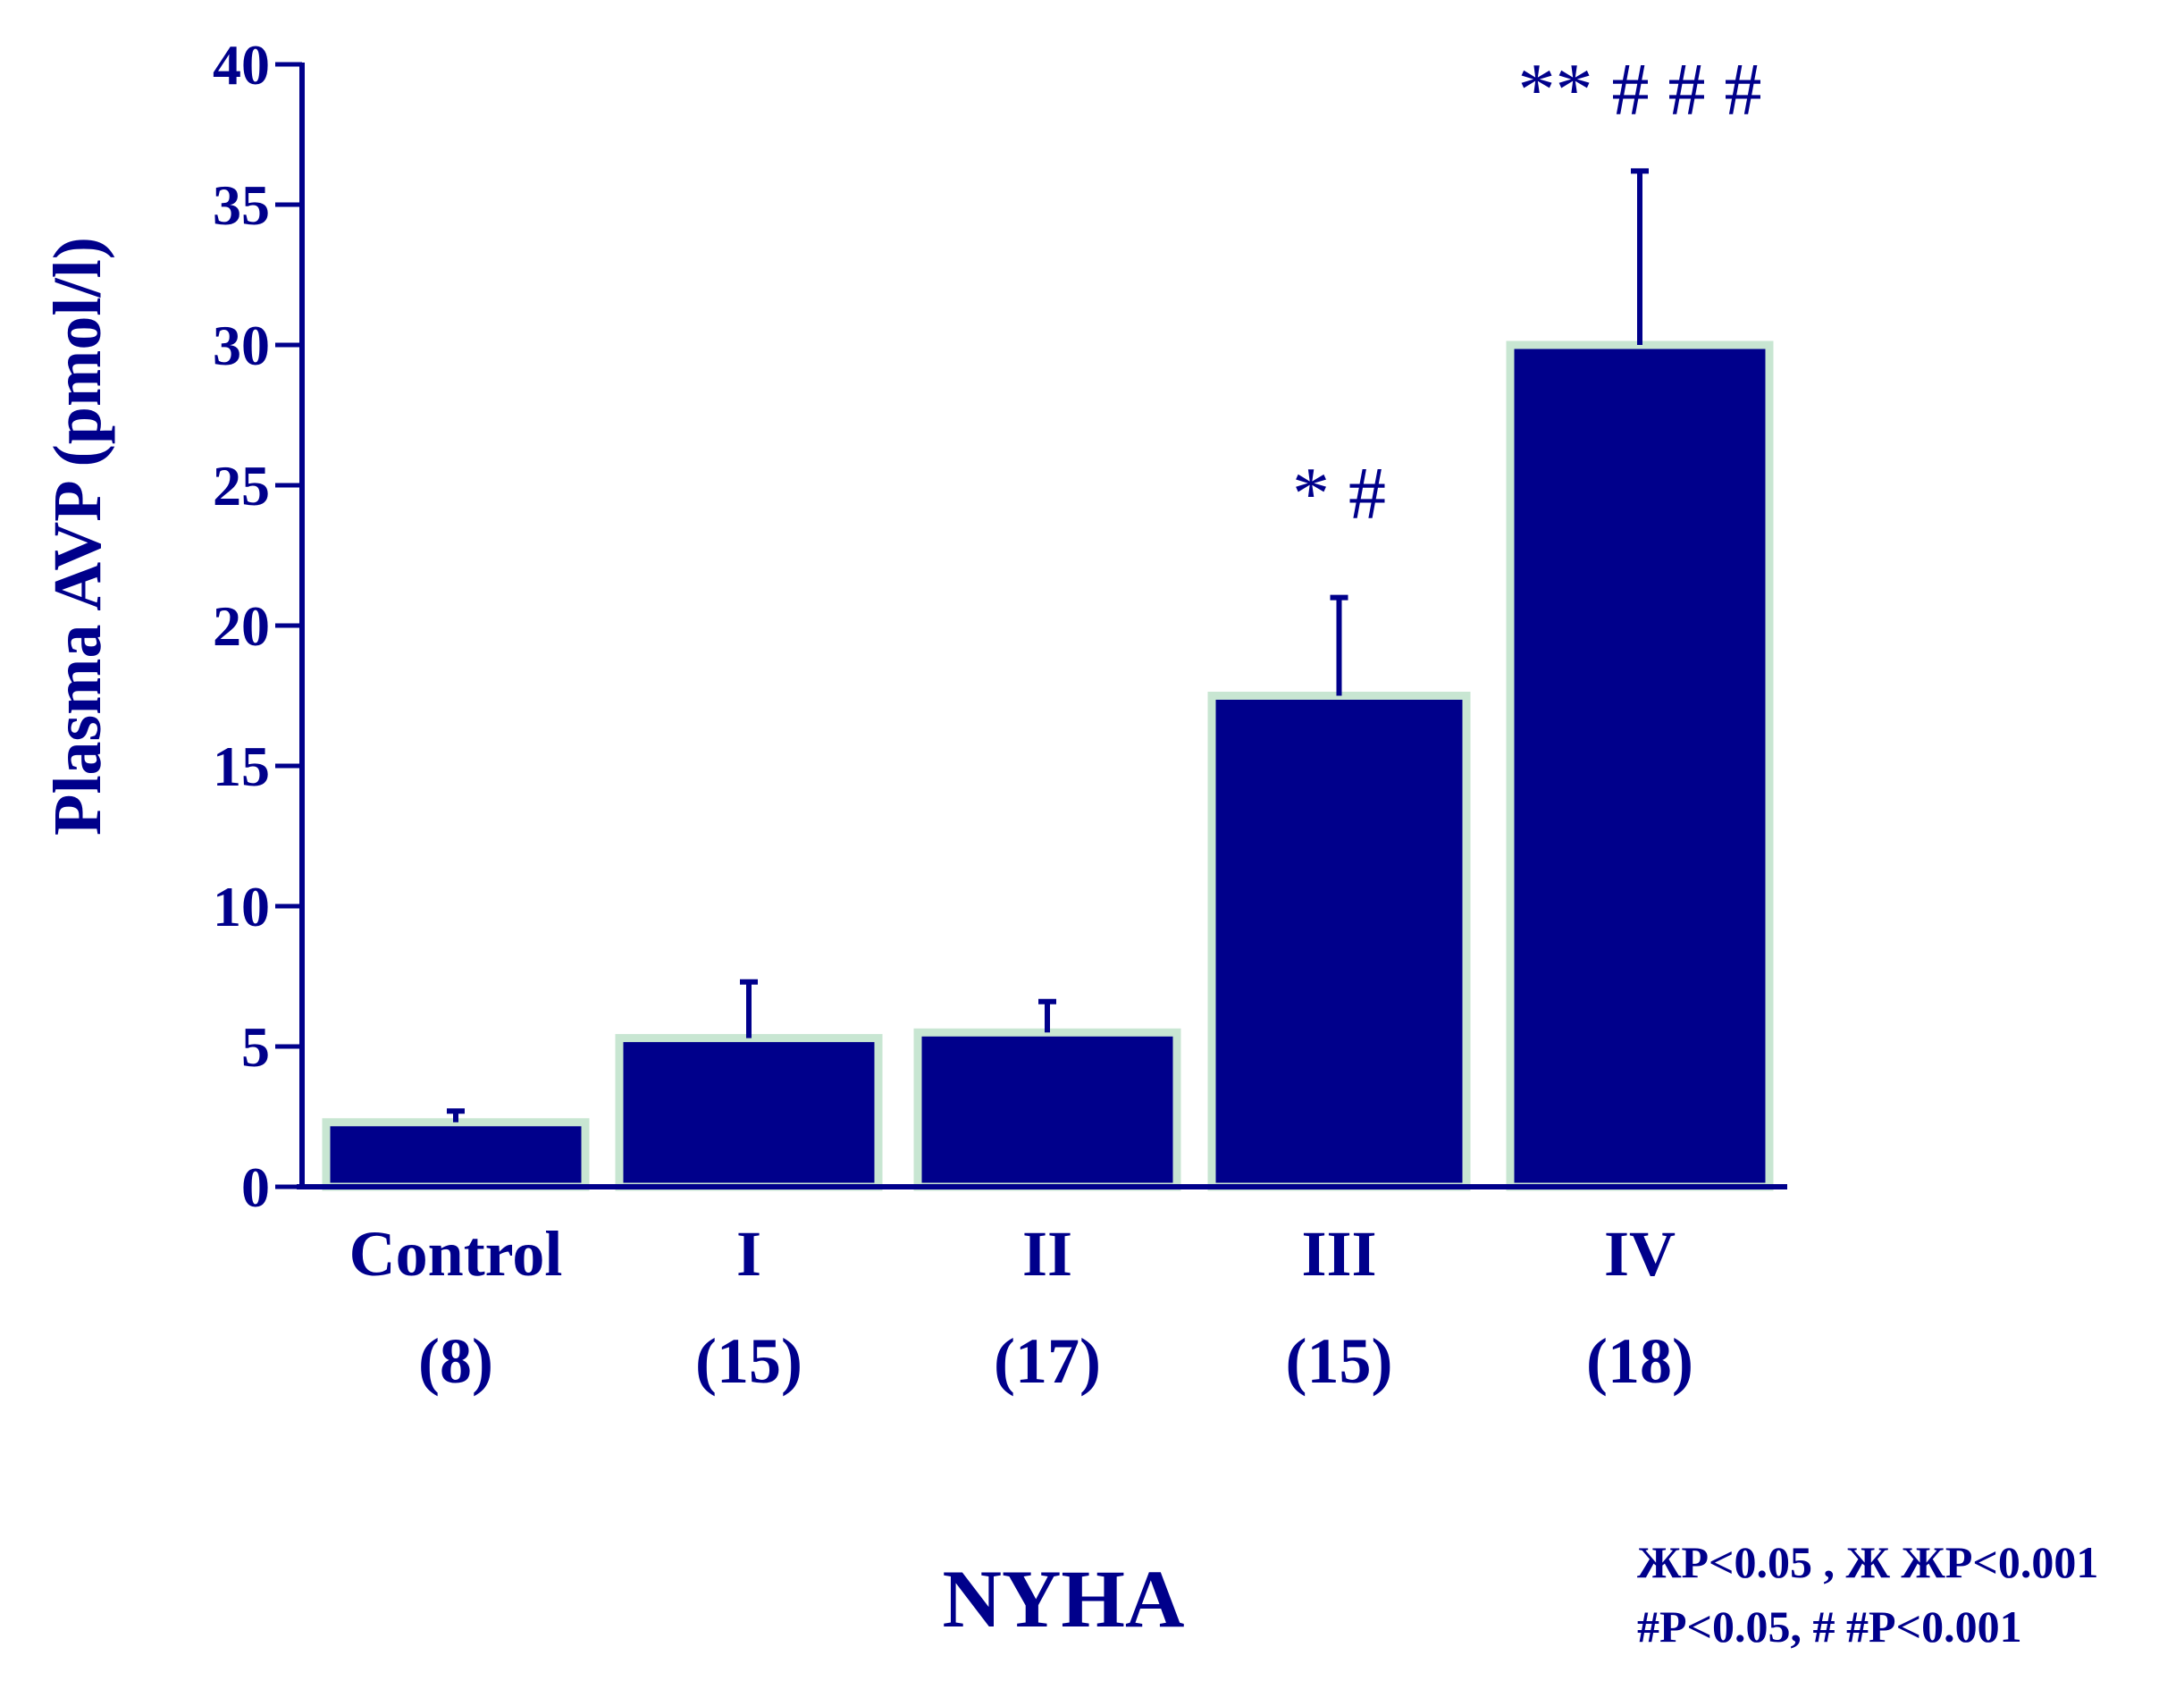  Describe the element at coordinates (241, 485) in the screenshot. I see `y-tick-label: 25` at that location.